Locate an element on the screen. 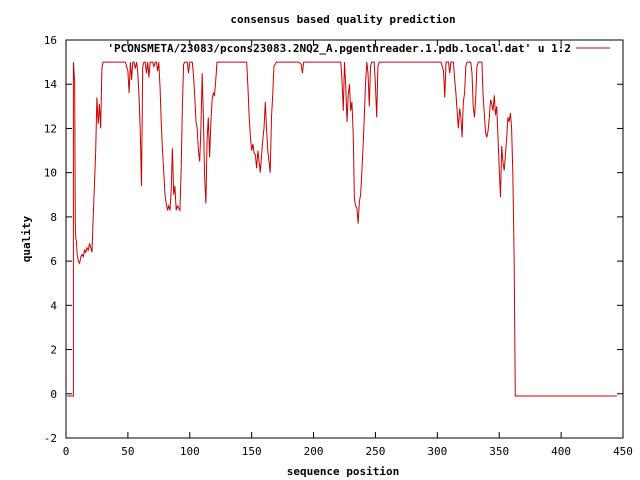 The image size is (640, 480). y-tick-label: 16 is located at coordinates (50, 40).